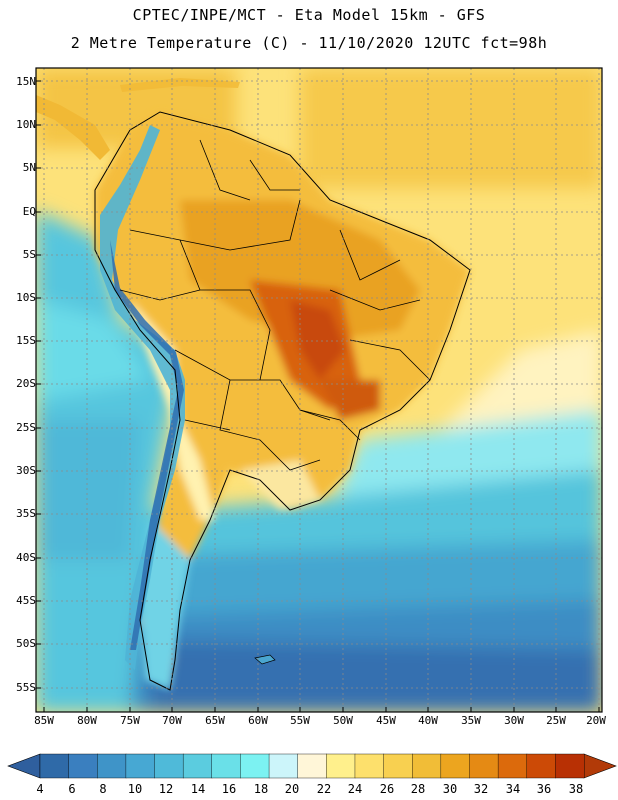  What do you see at coordinates (24, 766) in the screenshot?
I see `colorbar-under-arrow` at bounding box center [24, 766].